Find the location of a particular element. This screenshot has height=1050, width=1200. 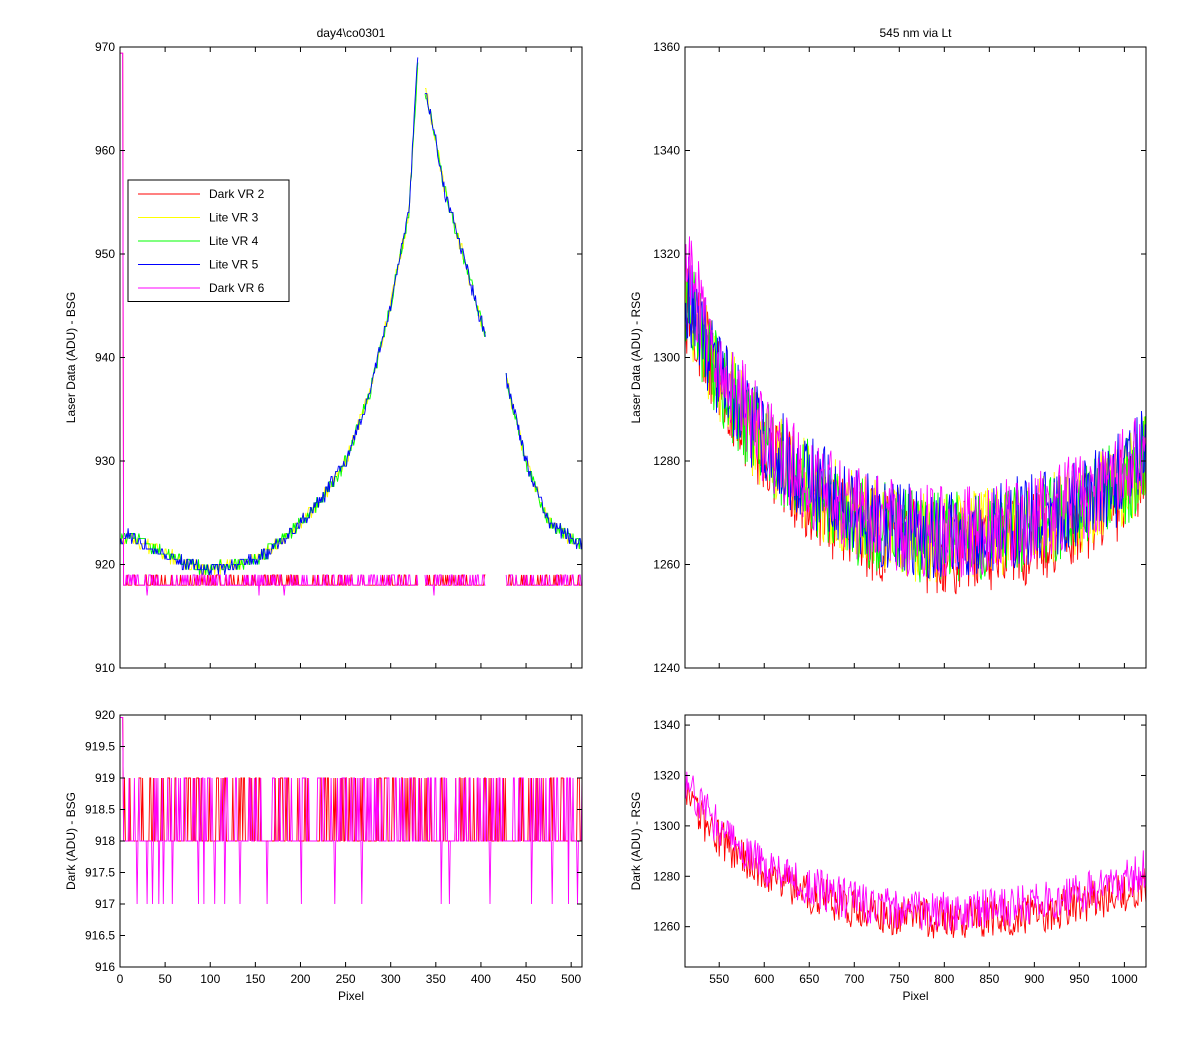

x-tick-label: 750 is located at coordinates (899, 979).